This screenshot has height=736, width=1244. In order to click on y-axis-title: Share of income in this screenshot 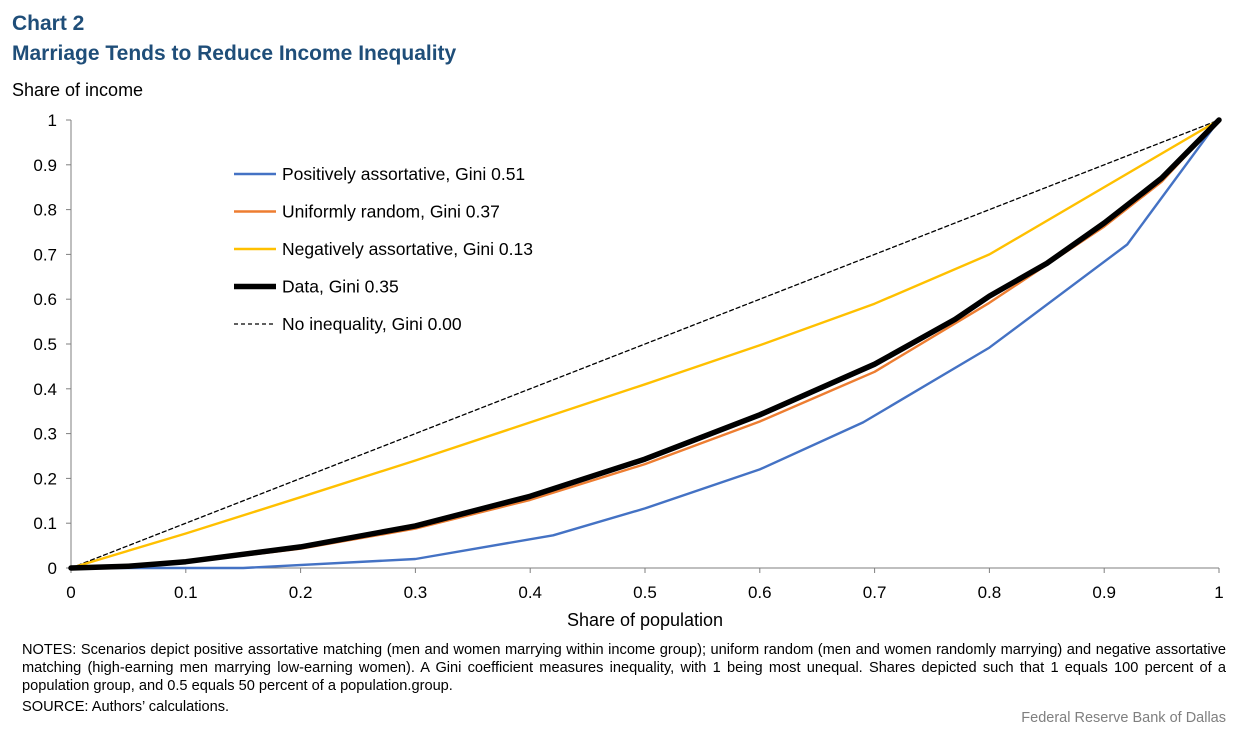, I will do `click(78, 90)`.